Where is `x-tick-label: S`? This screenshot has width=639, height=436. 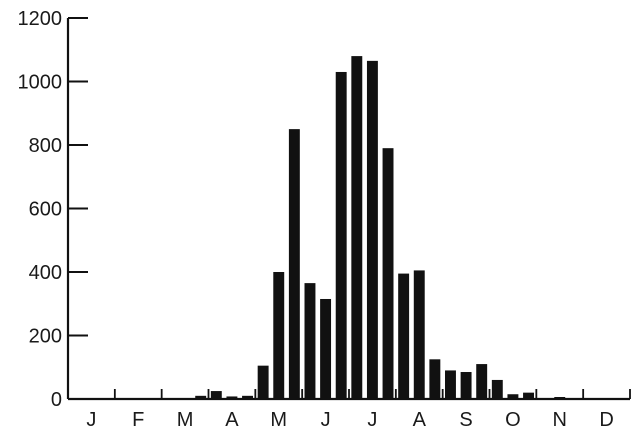 x-tick-label: S is located at coordinates (465, 420).